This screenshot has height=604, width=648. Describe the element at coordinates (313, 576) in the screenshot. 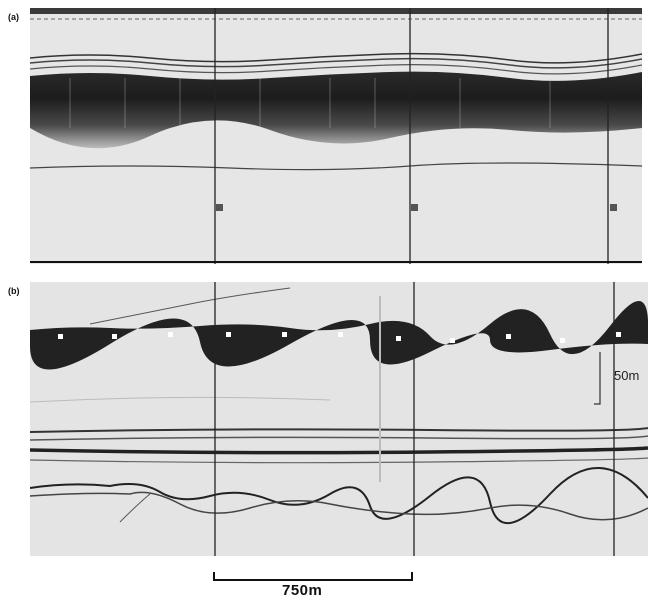

I see `horizontal-scale-bar` at that location.